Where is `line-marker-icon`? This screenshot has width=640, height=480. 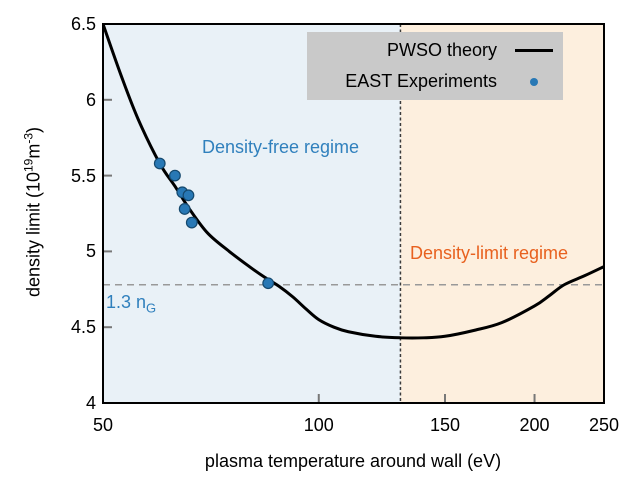
line-marker-icon is located at coordinates (534, 50).